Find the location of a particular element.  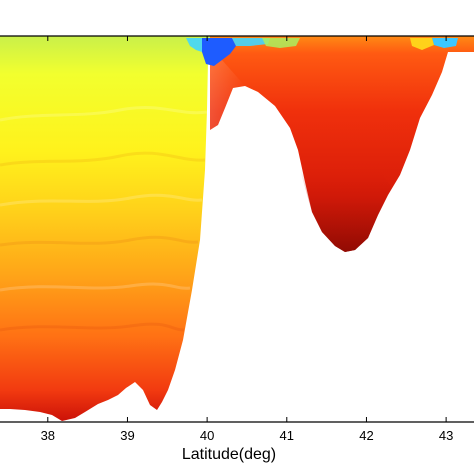

surface-cold-halo is located at coordinates (228, 45).